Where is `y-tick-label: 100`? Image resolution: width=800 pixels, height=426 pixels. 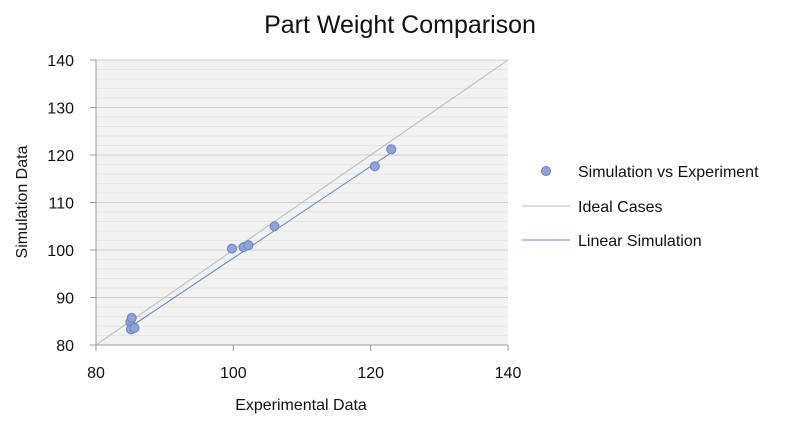
y-tick-label: 100 is located at coordinates (60, 251).